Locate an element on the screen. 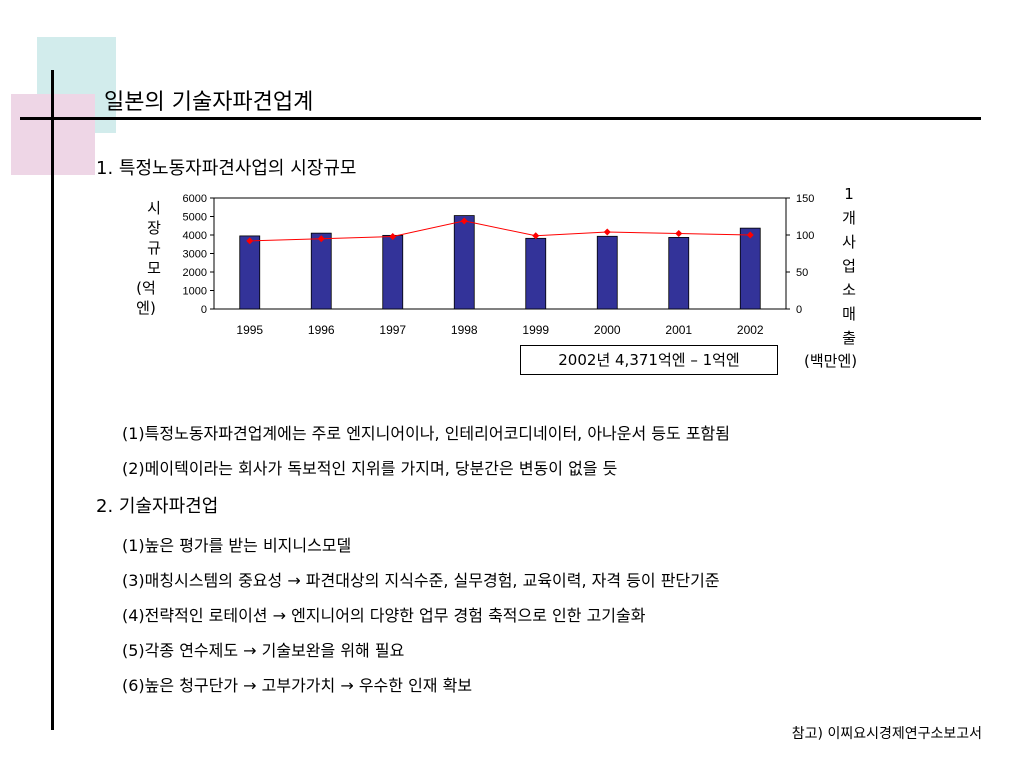 Image resolution: width=1024 pixels, height=768 pixels. x-tick-label: 1997 is located at coordinates (392, 330).